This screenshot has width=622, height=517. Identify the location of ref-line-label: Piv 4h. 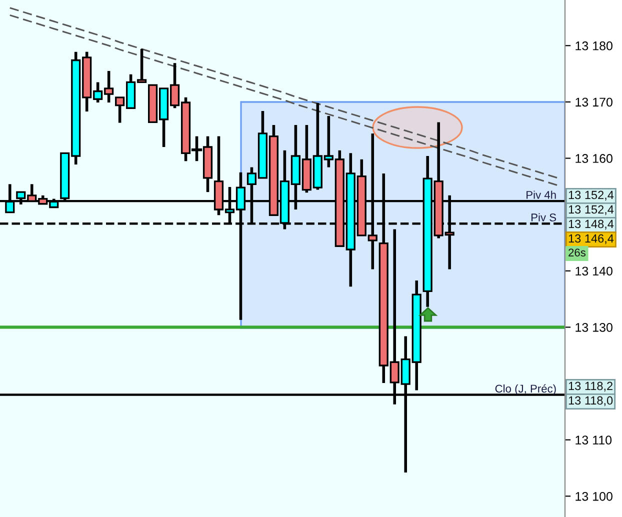
(541, 194).